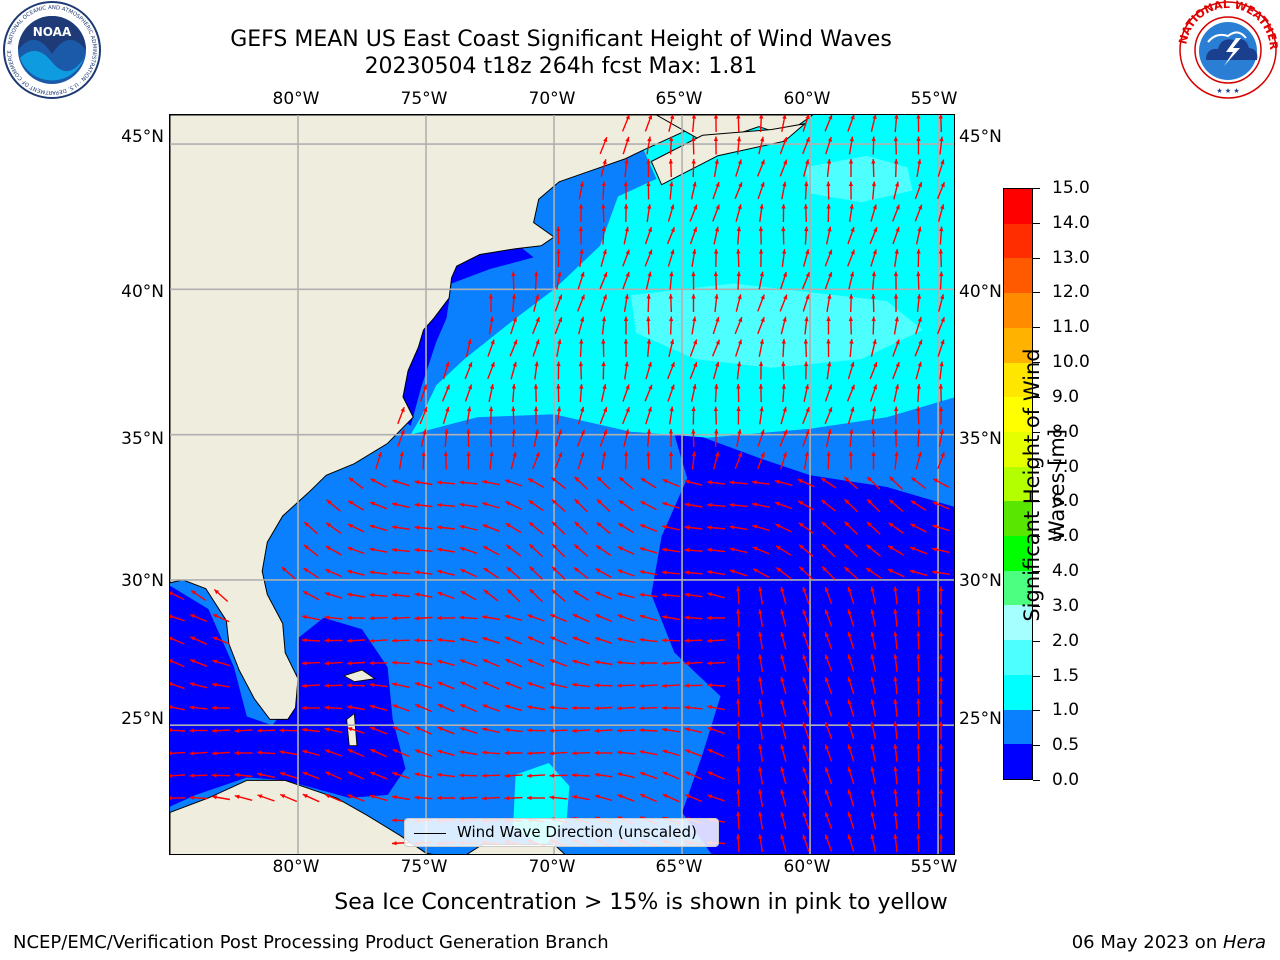  Describe the element at coordinates (1071, 362) in the screenshot. I see `colorbar-tick-label: 10.0` at that location.